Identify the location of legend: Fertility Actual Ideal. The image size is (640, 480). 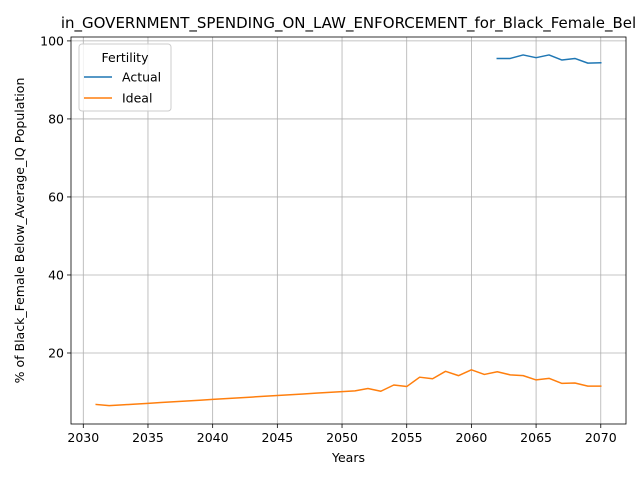
(125, 77).